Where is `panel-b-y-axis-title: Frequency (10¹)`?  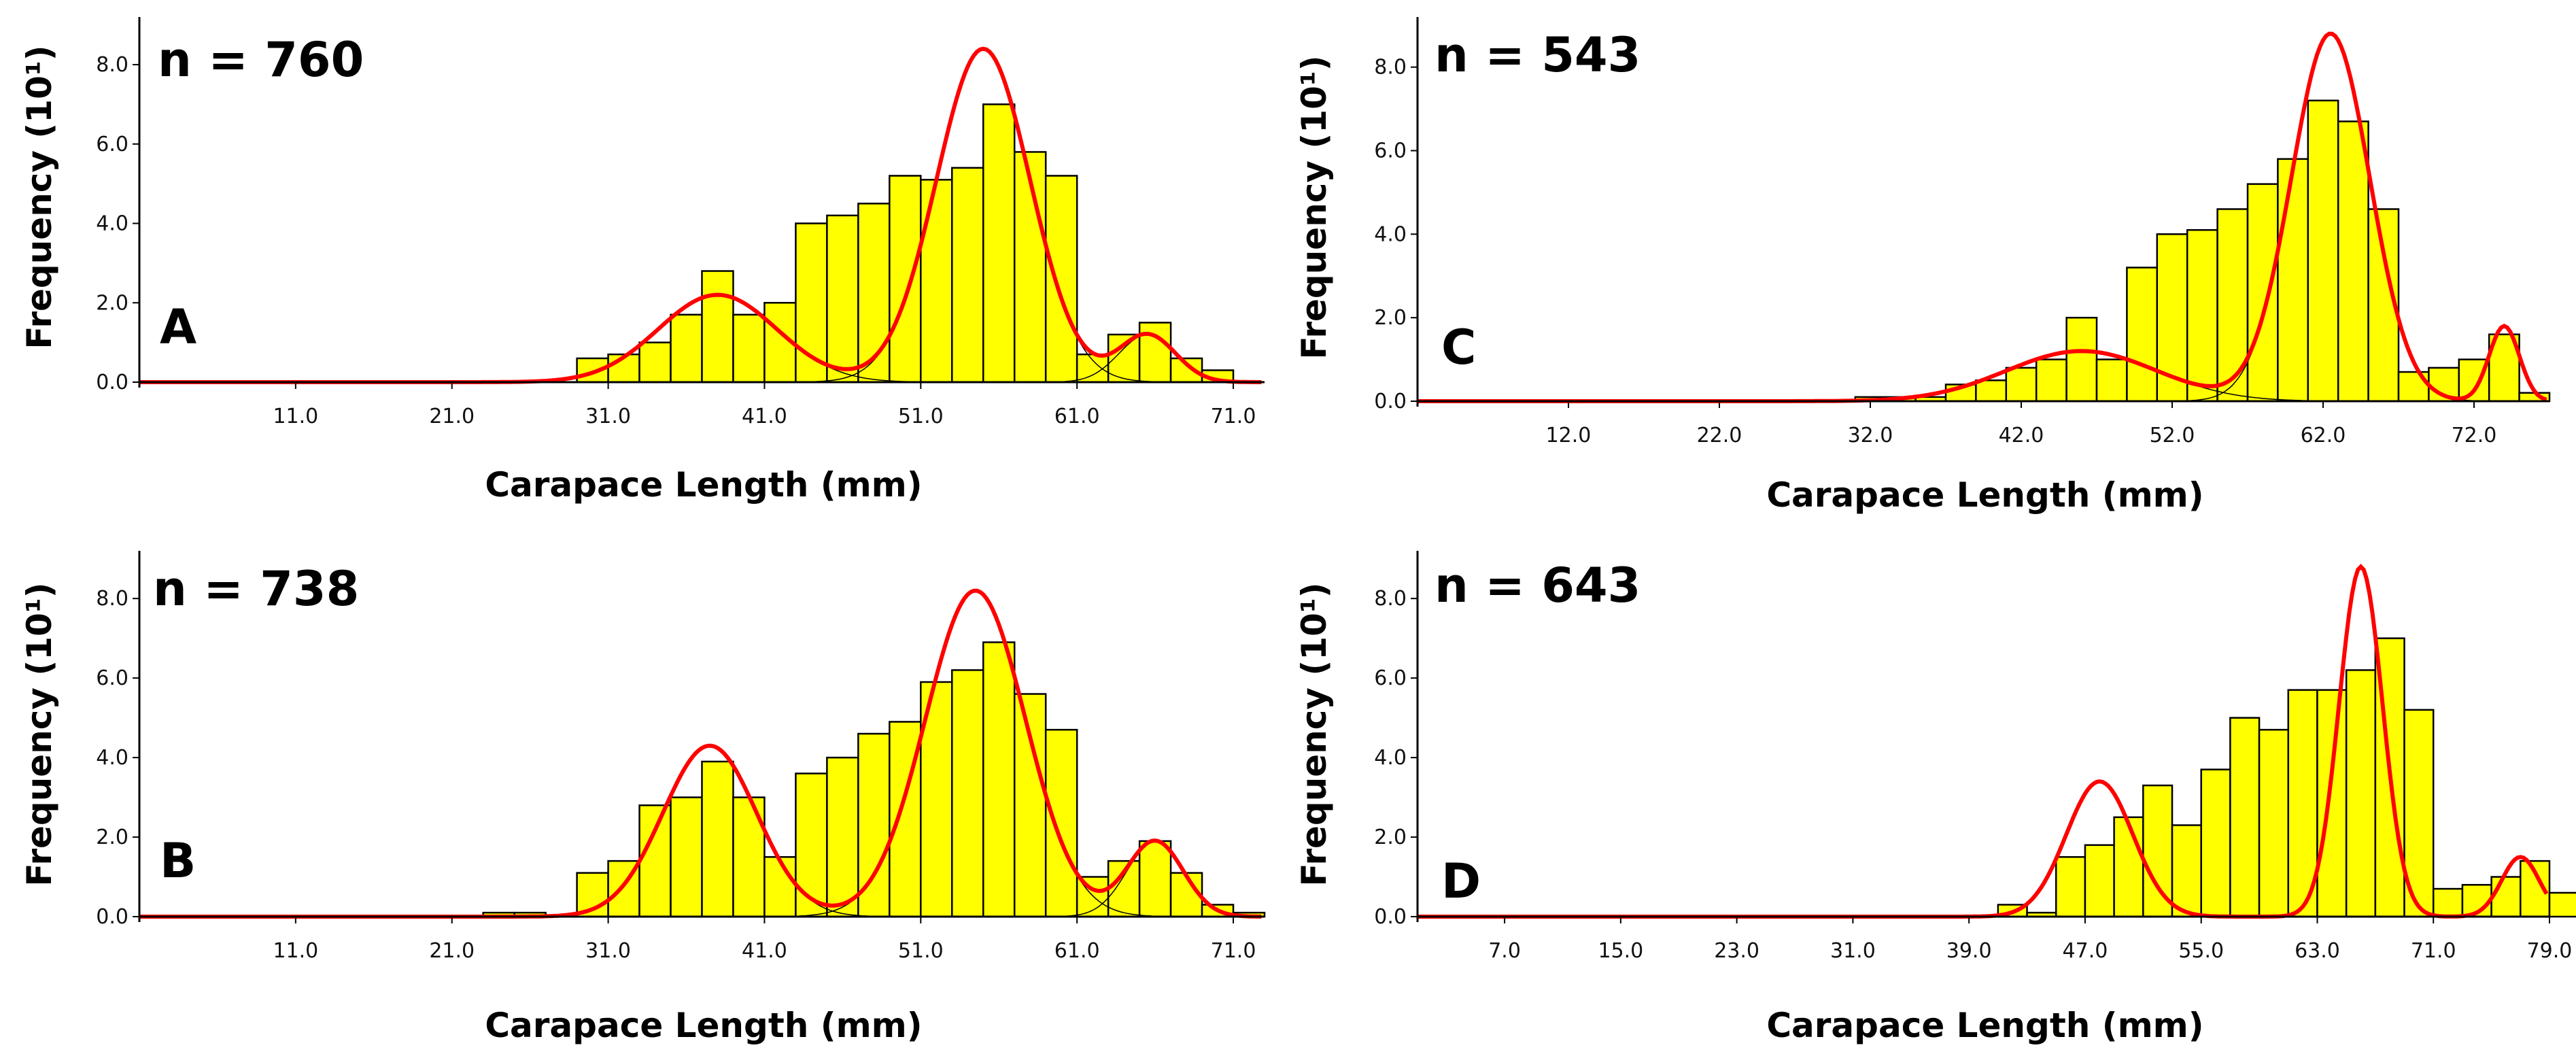
panel-b-y-axis-title: Frequency (10¹) is located at coordinates (39, 734).